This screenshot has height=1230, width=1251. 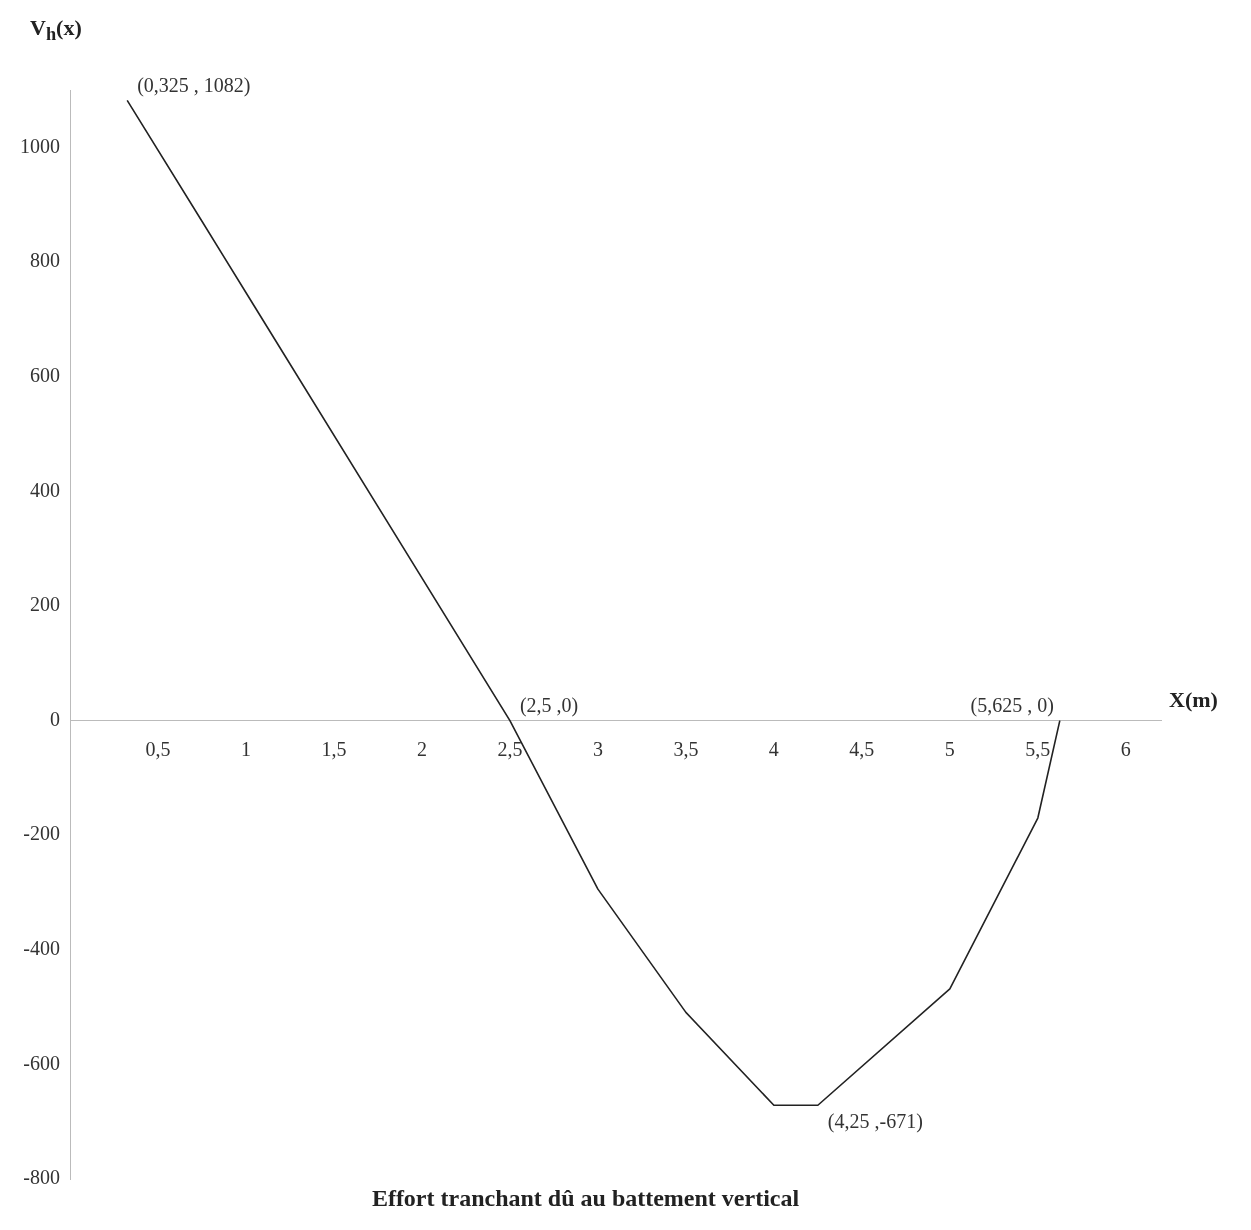 What do you see at coordinates (45, 604) in the screenshot?
I see `y-tick-label: 200` at bounding box center [45, 604].